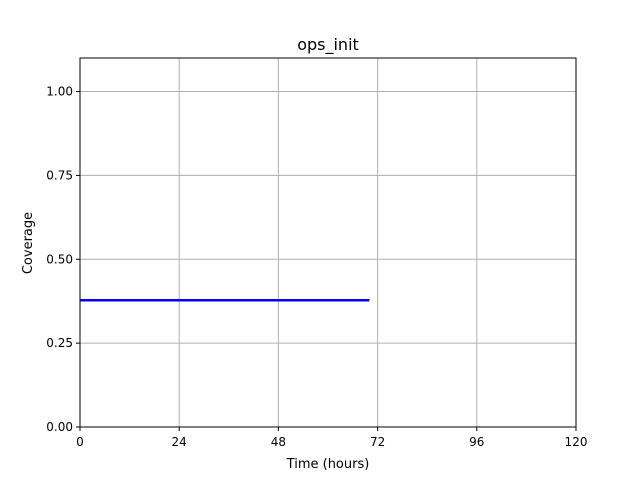 The height and width of the screenshot is (480, 640). Describe the element at coordinates (59, 343) in the screenshot. I see `y-tick-label: 0.25` at that location.